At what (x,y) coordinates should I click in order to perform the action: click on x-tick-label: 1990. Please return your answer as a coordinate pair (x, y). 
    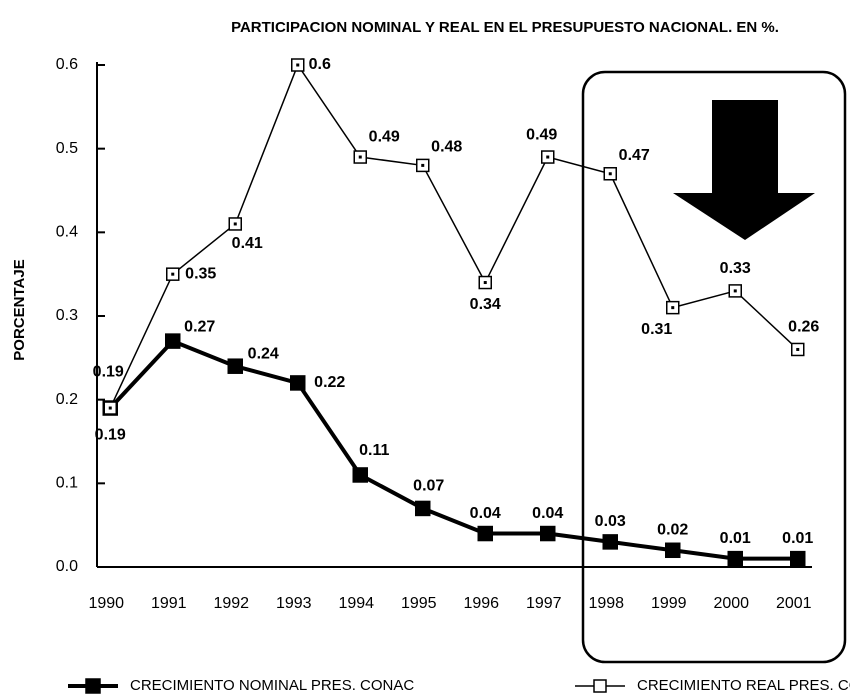
    Looking at the image, I should click on (106, 603).